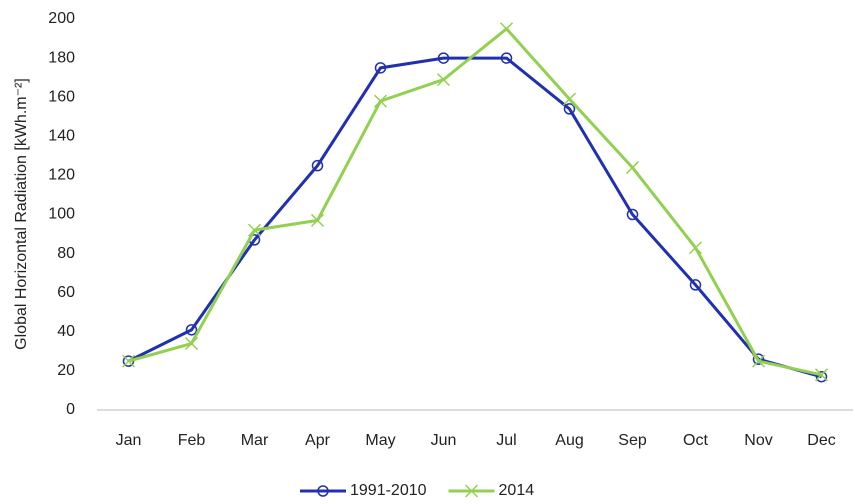 The height and width of the screenshot is (504, 855). I want to click on y-tick-label: 0, so click(70, 409).